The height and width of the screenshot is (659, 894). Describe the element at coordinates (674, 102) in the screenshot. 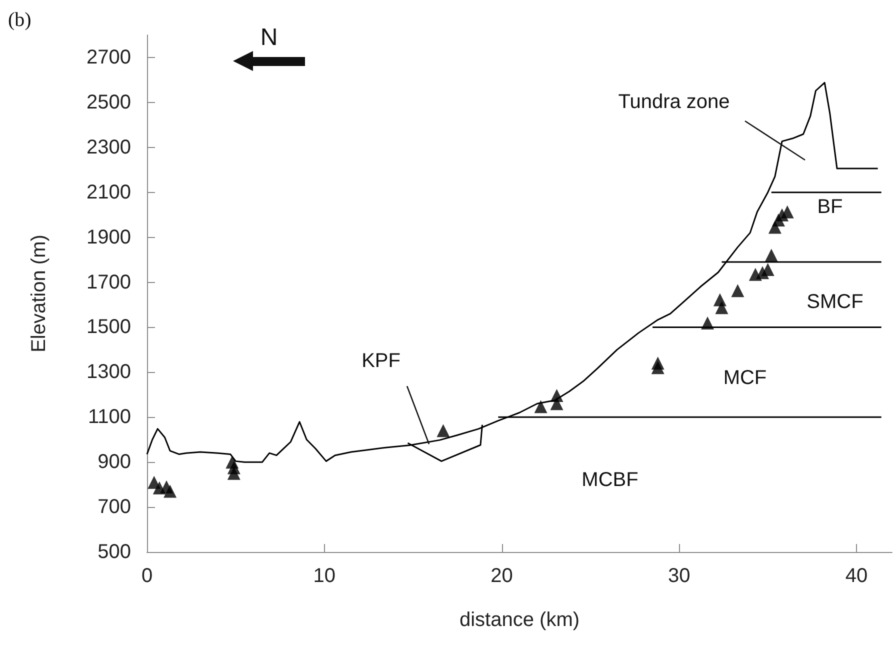

I see `annotation: Tundra zone` at that location.